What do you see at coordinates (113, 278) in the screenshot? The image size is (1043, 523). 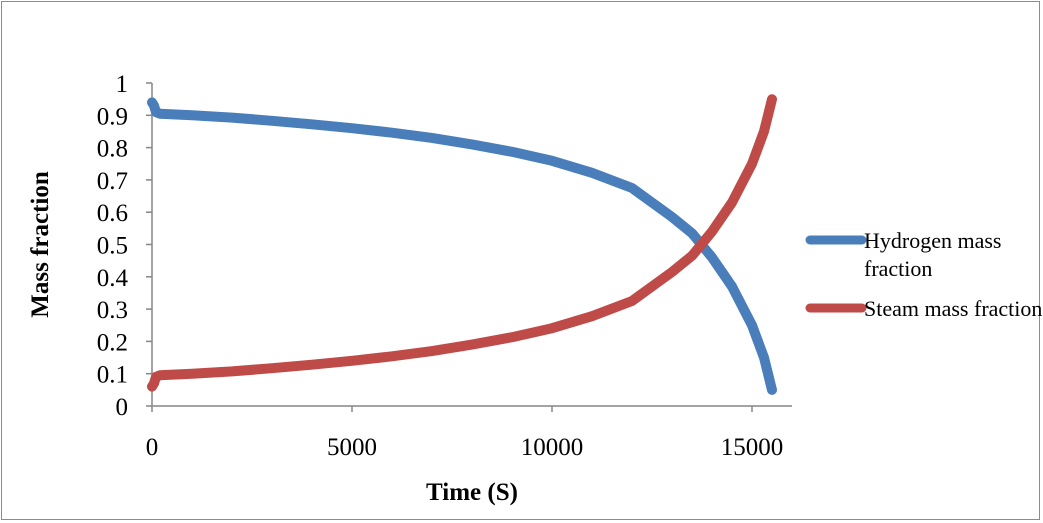 I see `y-tick-label: 0.4` at bounding box center [113, 278].